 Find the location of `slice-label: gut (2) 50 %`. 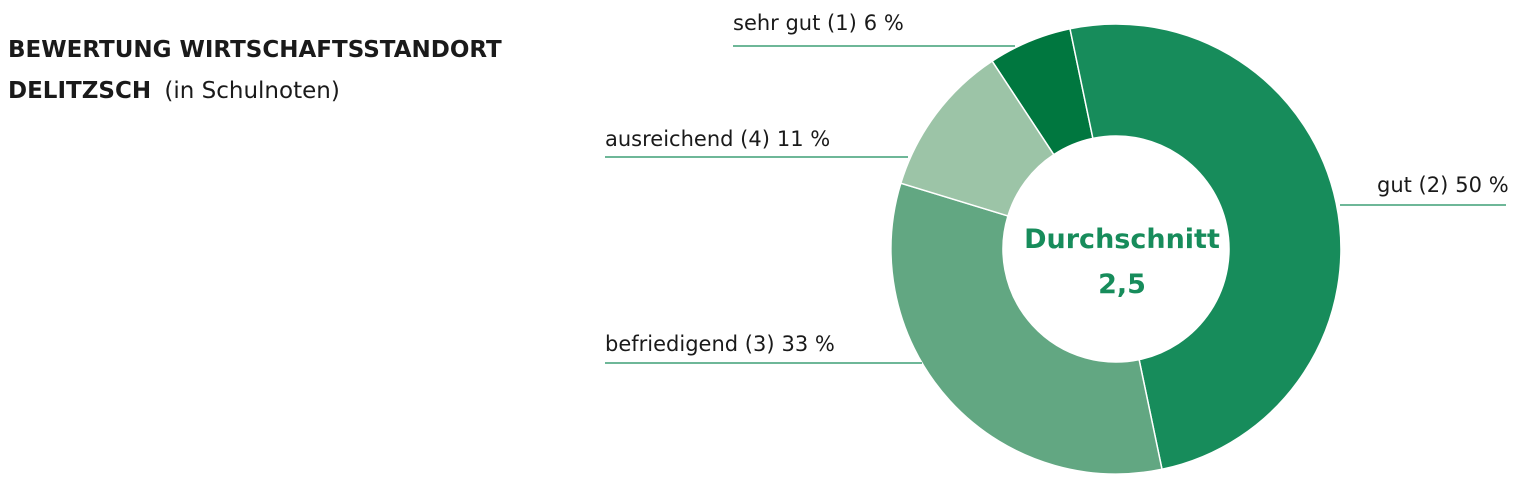

slice-label: gut (2) 50 % is located at coordinates (1443, 185).